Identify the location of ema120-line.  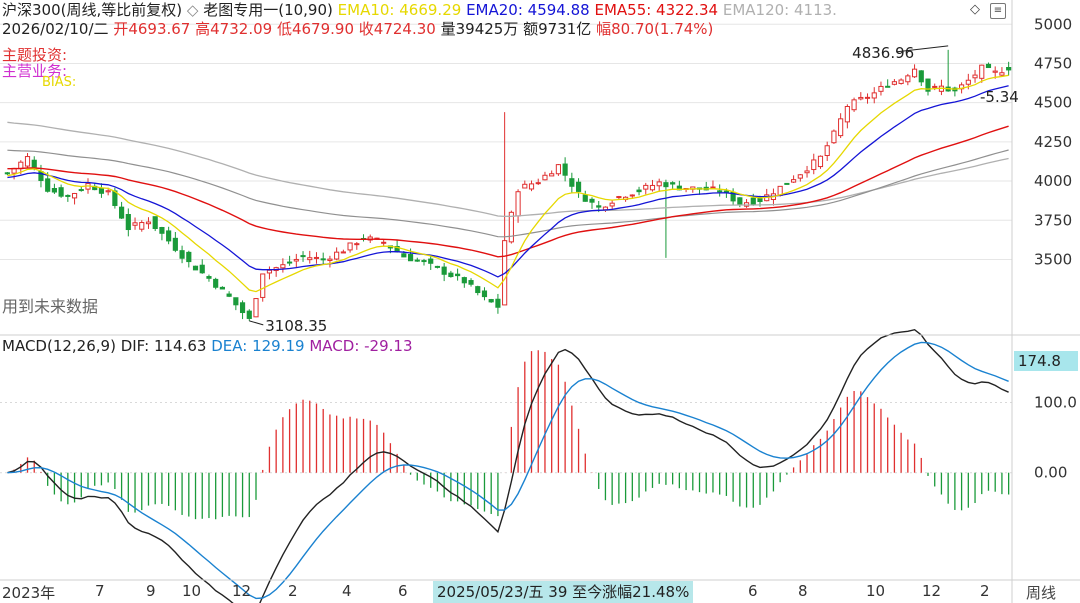
(508, 169).